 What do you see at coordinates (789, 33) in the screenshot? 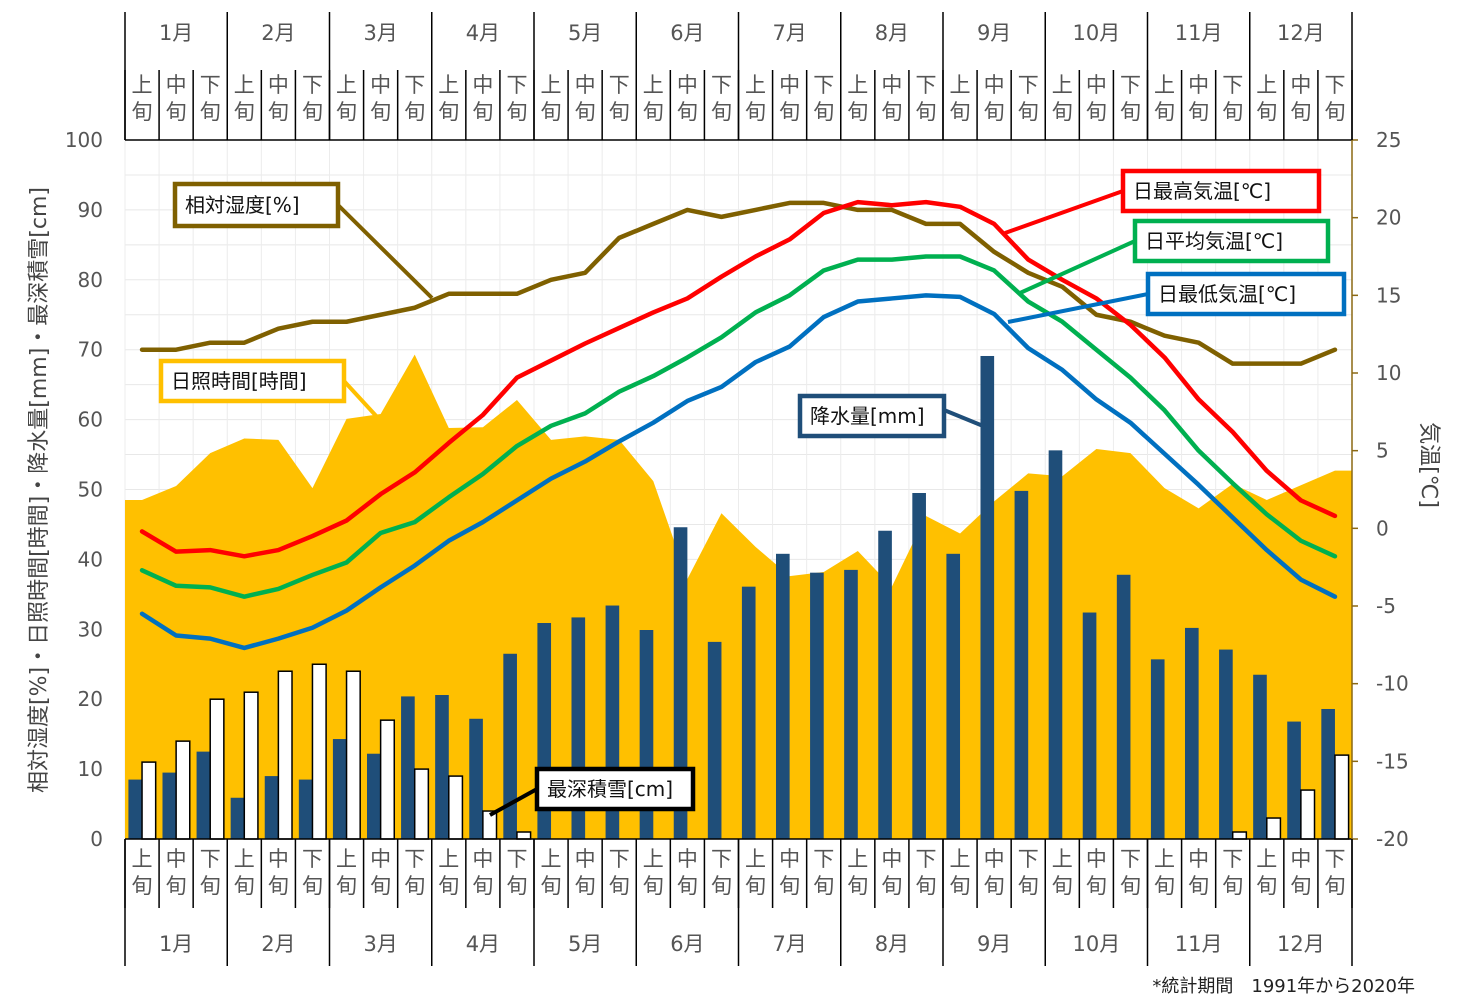
I see `month-label: 7月` at bounding box center [789, 33].